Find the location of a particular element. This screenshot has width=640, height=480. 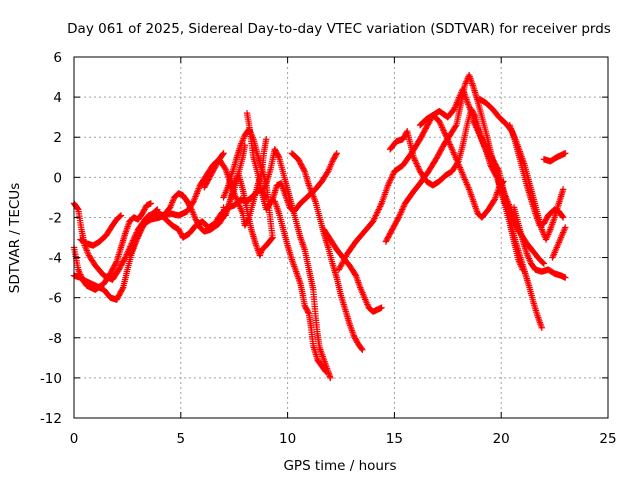

y-tick-label: -2 is located at coordinates (55, 218).